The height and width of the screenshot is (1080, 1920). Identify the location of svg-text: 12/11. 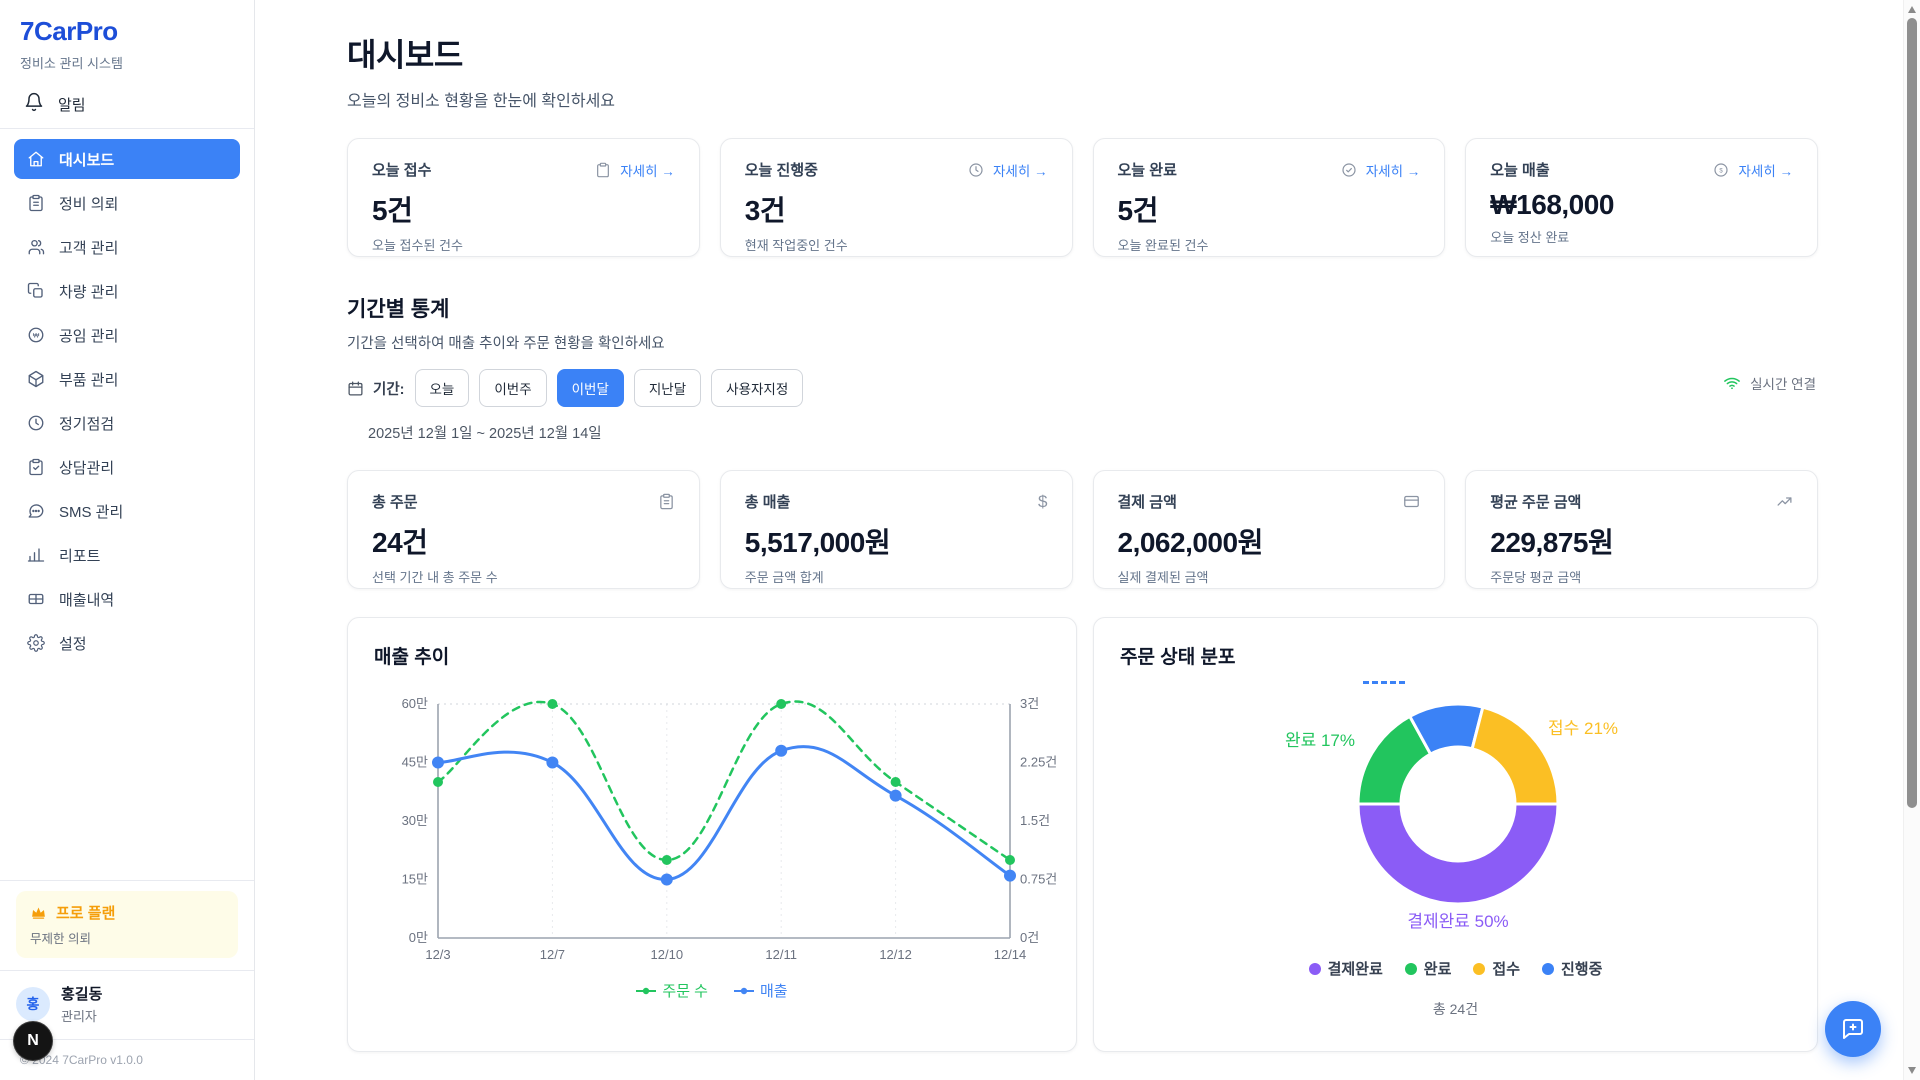
(781, 954).